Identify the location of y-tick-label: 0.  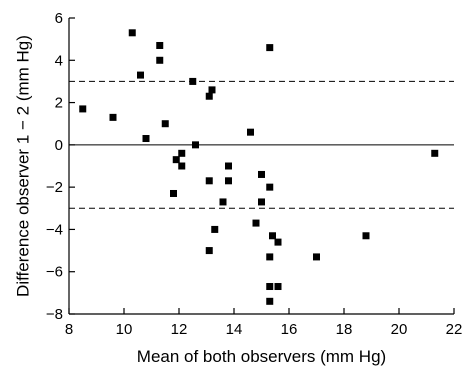
(59, 145).